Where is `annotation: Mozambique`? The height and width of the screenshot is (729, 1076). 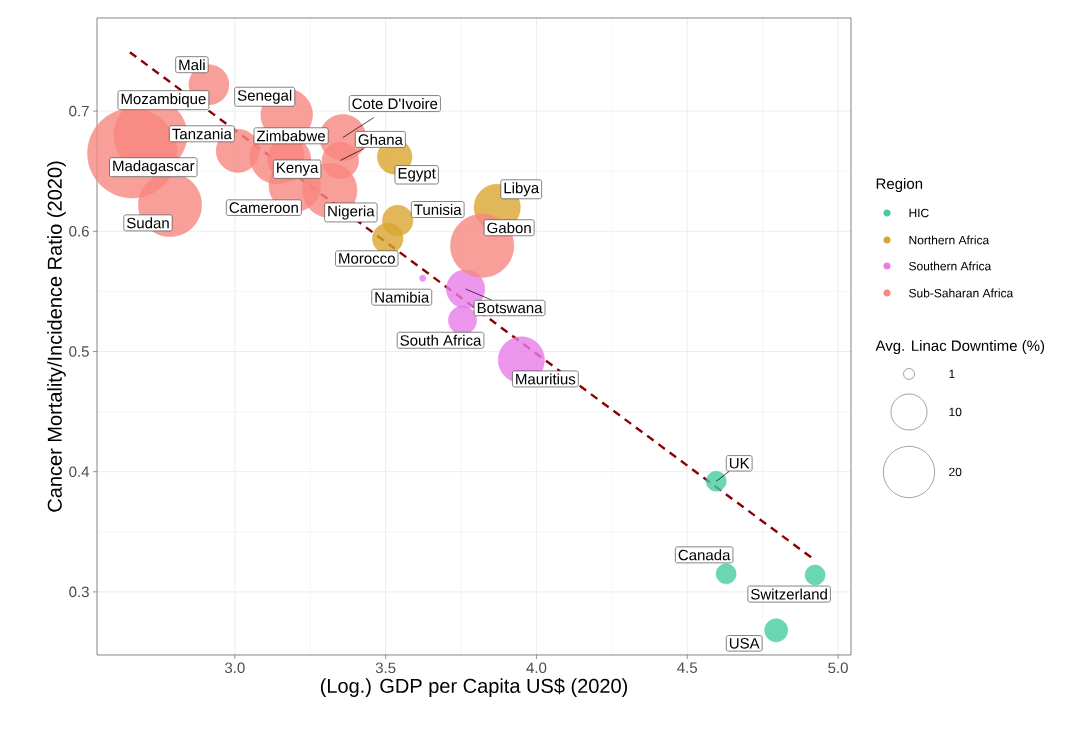 annotation: Mozambique is located at coordinates (163, 100).